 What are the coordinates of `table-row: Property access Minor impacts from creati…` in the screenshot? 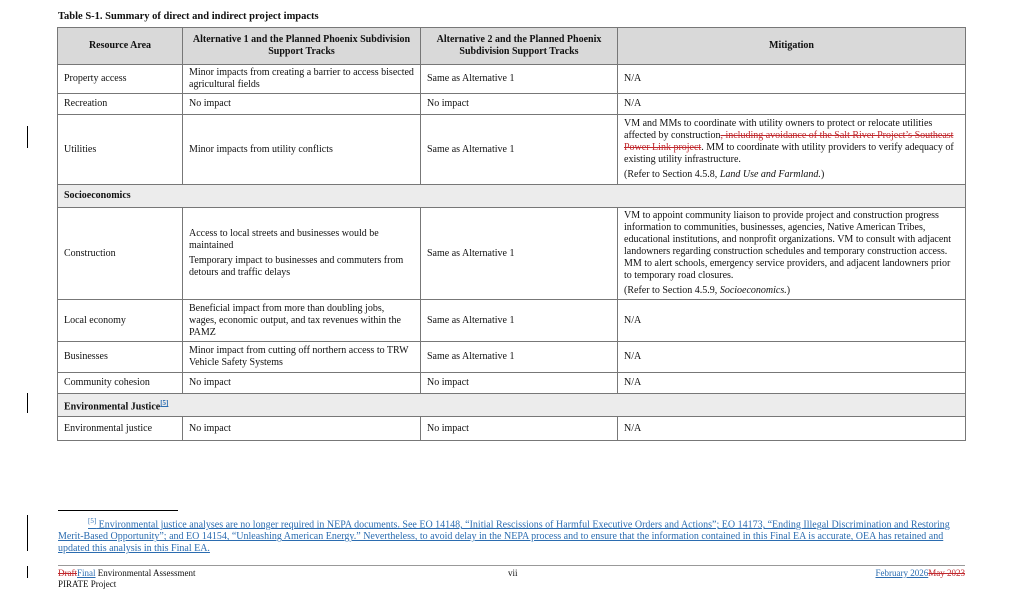 It's located at (511, 79).